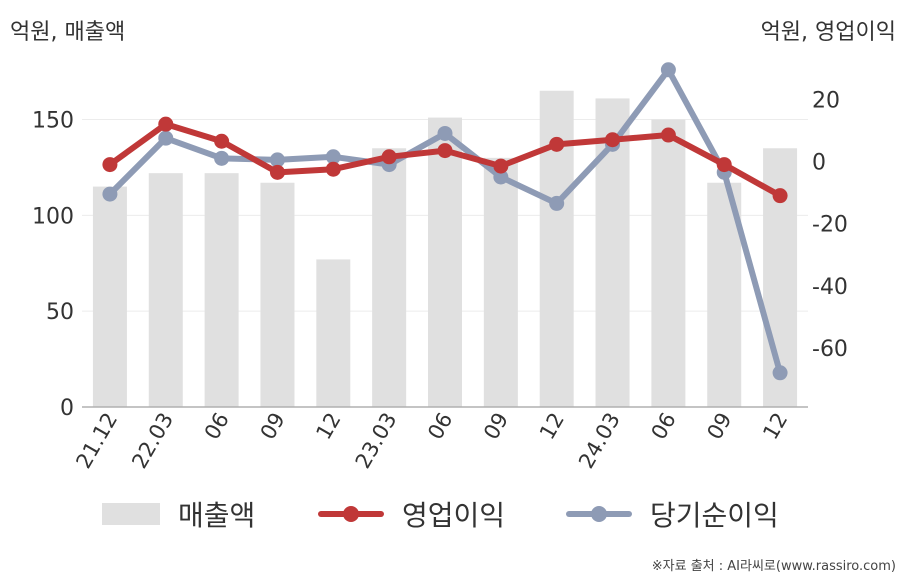  I want to click on x-axis-tick-label: 21.12, so click(96, 441).